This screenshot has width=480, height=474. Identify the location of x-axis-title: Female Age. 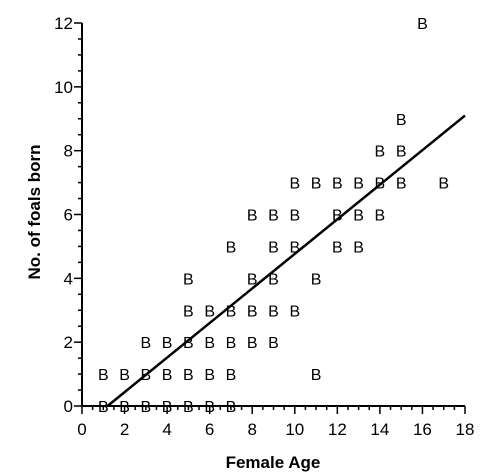
(273, 462).